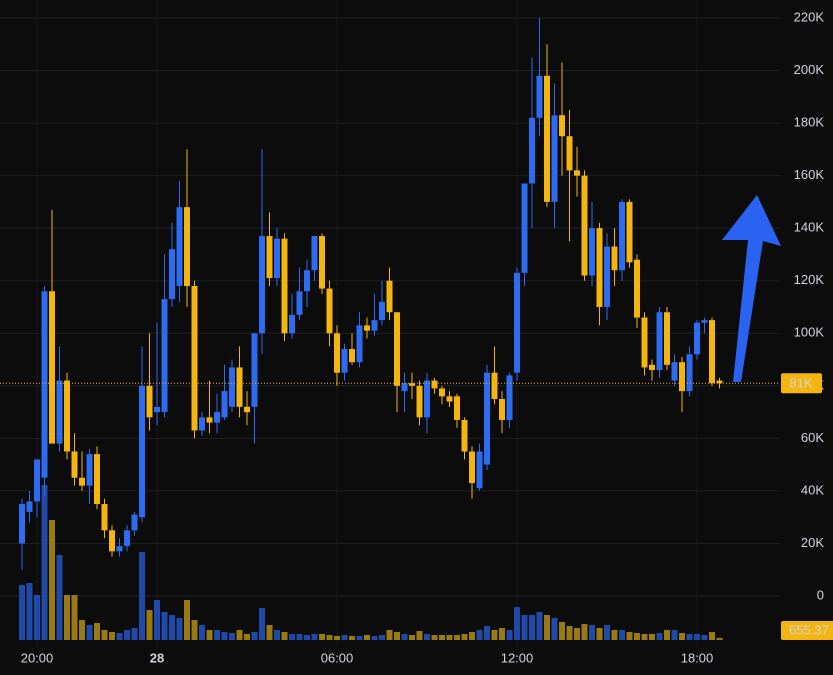 Image resolution: width=833 pixels, height=675 pixels. Describe the element at coordinates (809, 69) in the screenshot. I see `y-tick-label: 200K` at that location.